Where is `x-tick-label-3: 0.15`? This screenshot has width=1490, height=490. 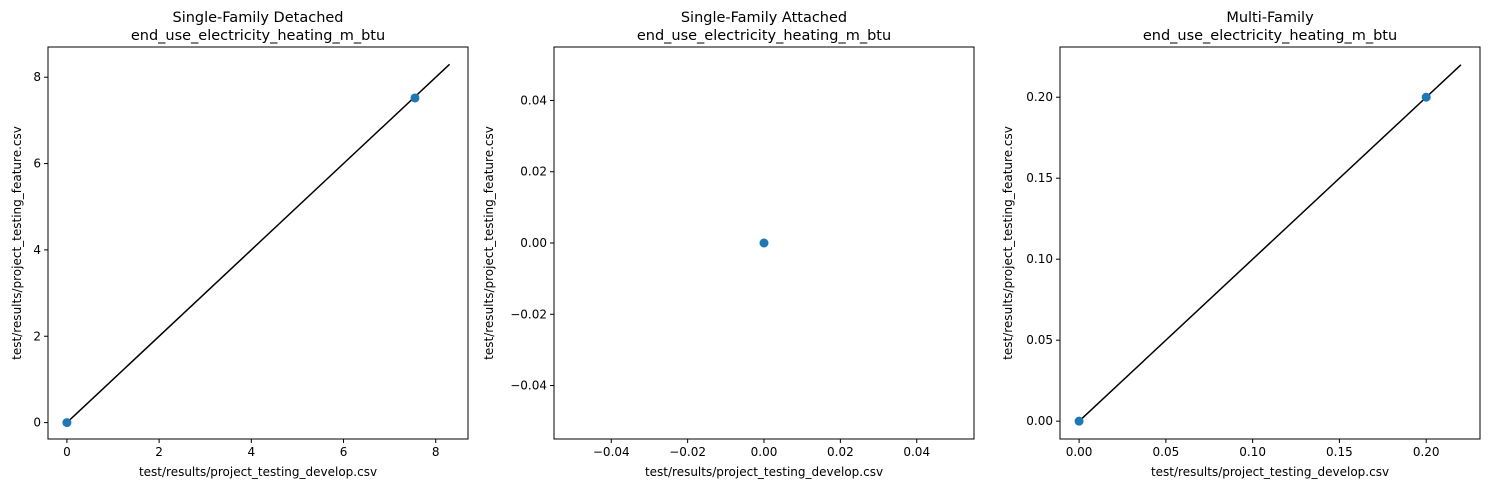
x-tick-label-3: 0.15 is located at coordinates (1339, 452).